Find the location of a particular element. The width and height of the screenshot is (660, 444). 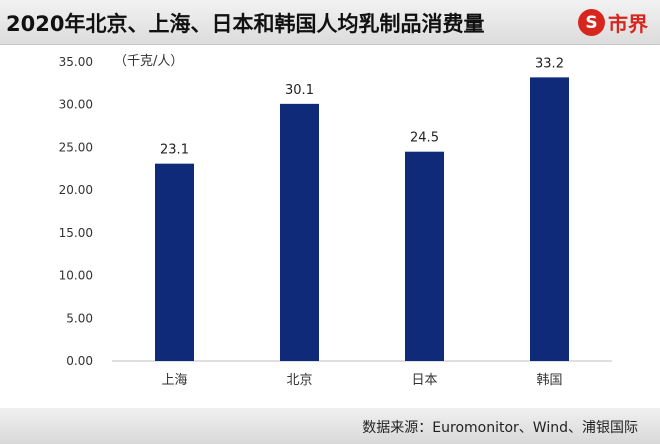

data-label: 23.1 is located at coordinates (174, 150).